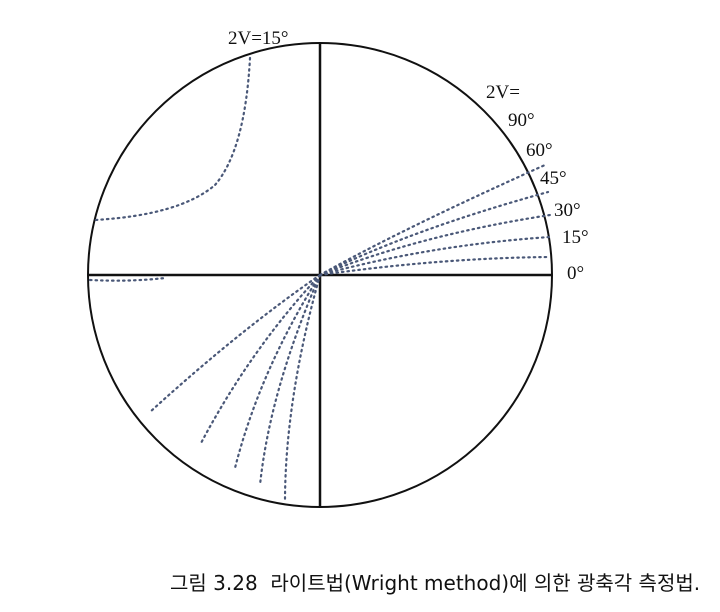  I want to click on caption: 그림 3.28 라이트법(Wright method)에 의한 광축각 측정법., so click(435, 583).